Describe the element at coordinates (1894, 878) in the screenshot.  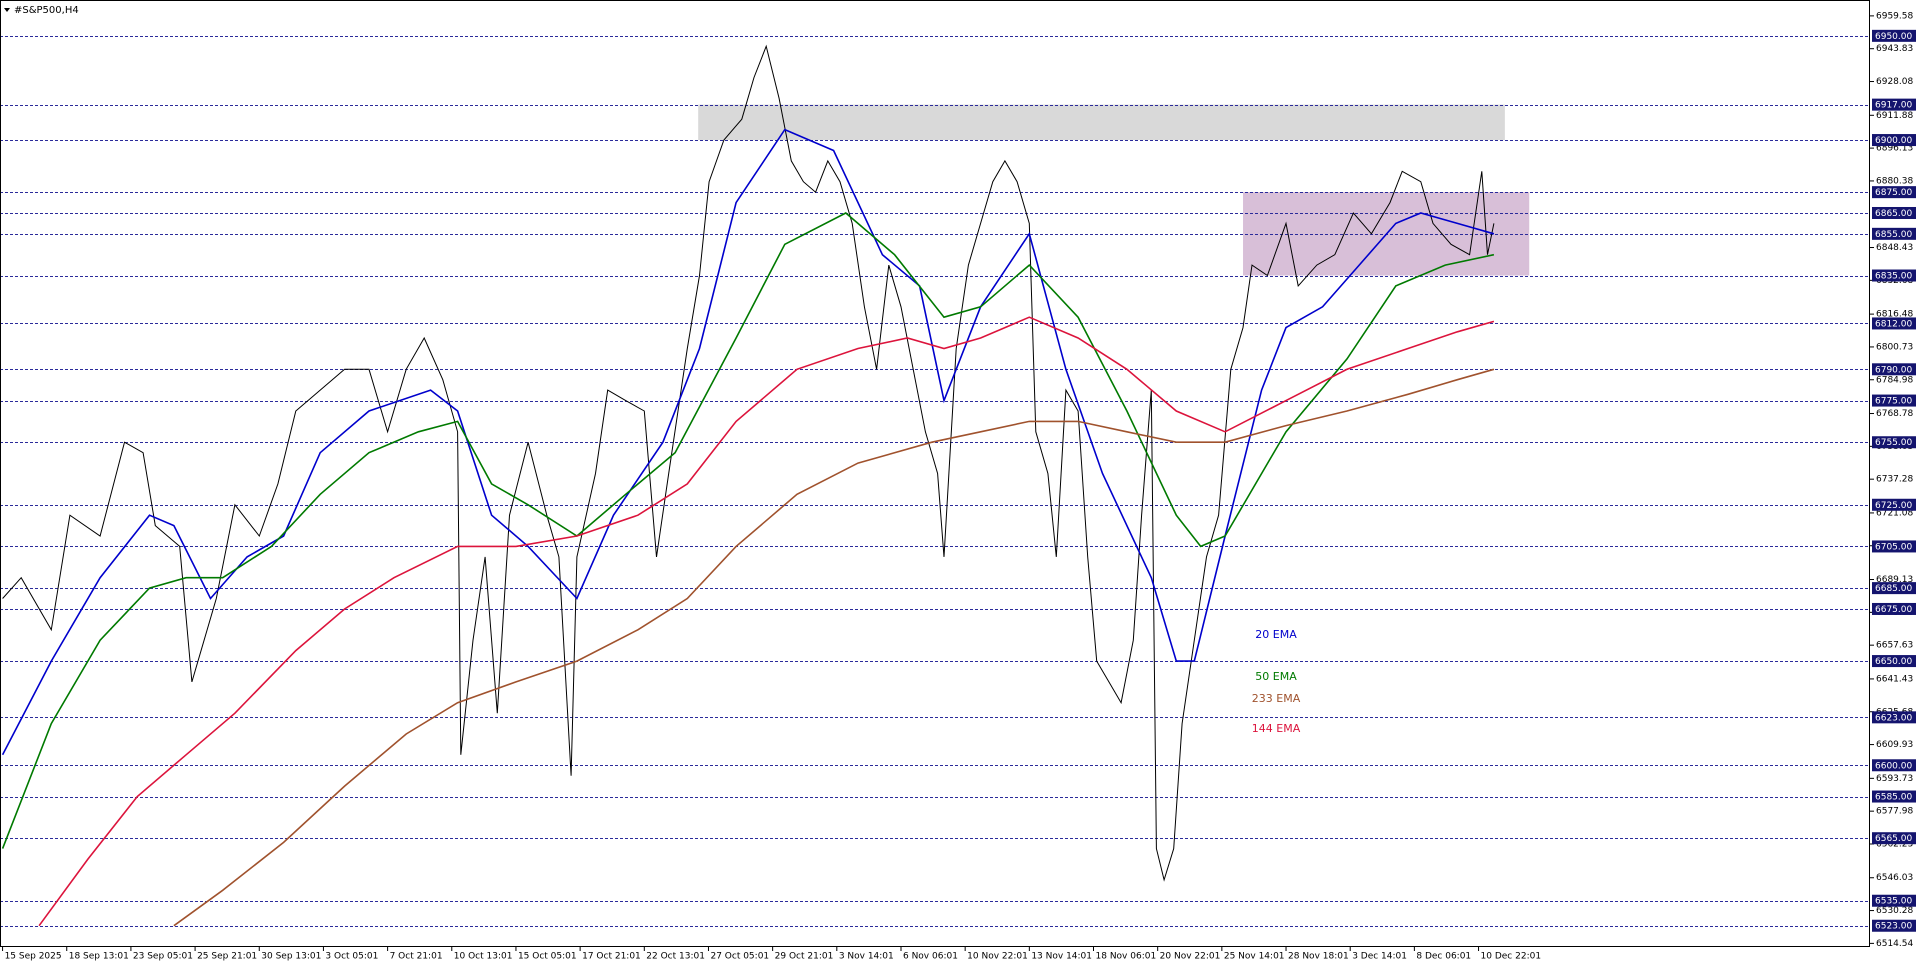
I see `y-tick-label: 6546.03` at that location.